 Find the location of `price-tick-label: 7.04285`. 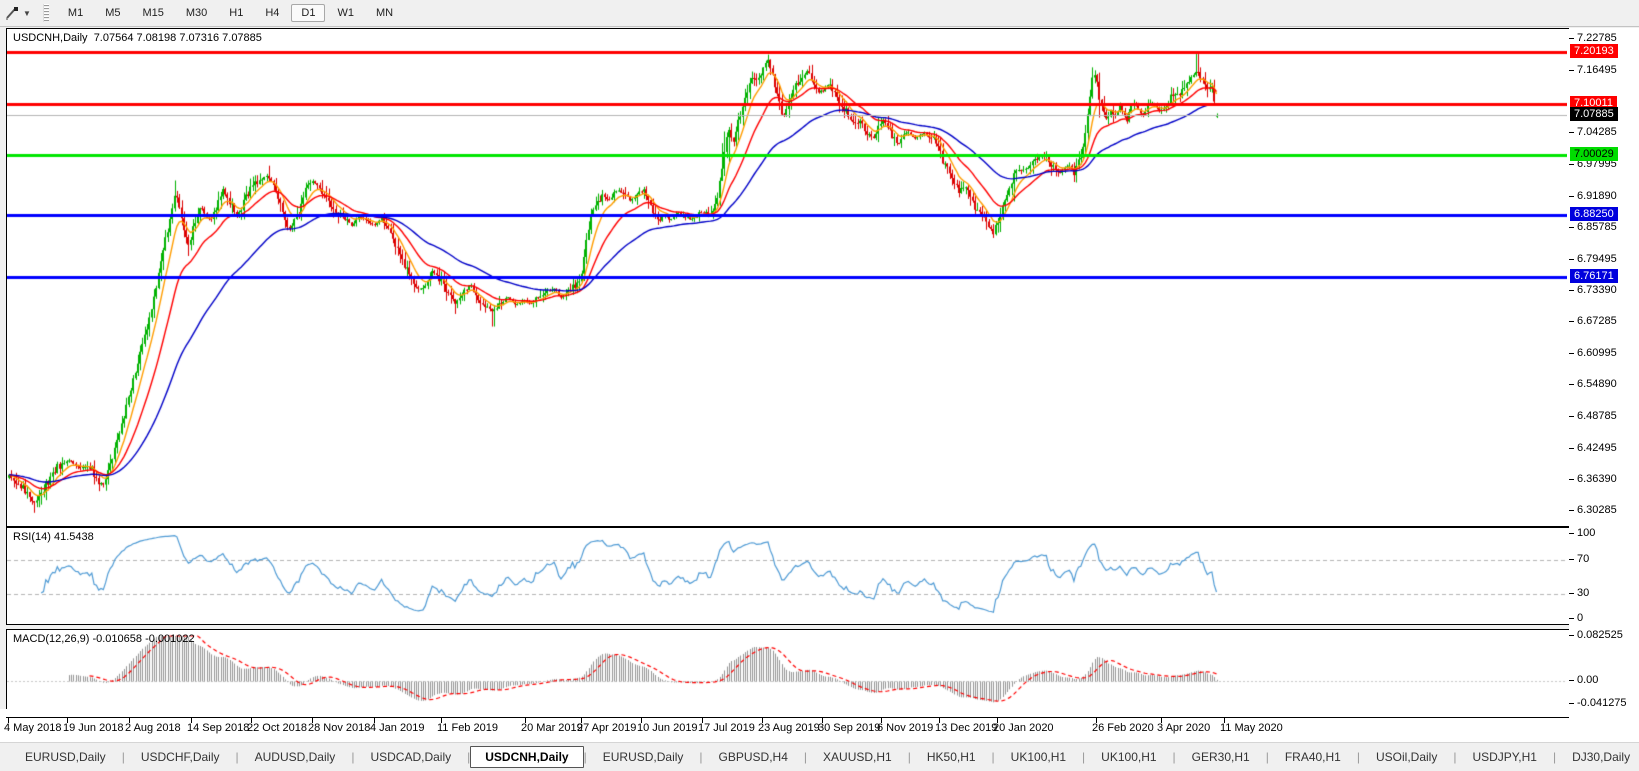

price-tick-label: 7.04285 is located at coordinates (1597, 132).